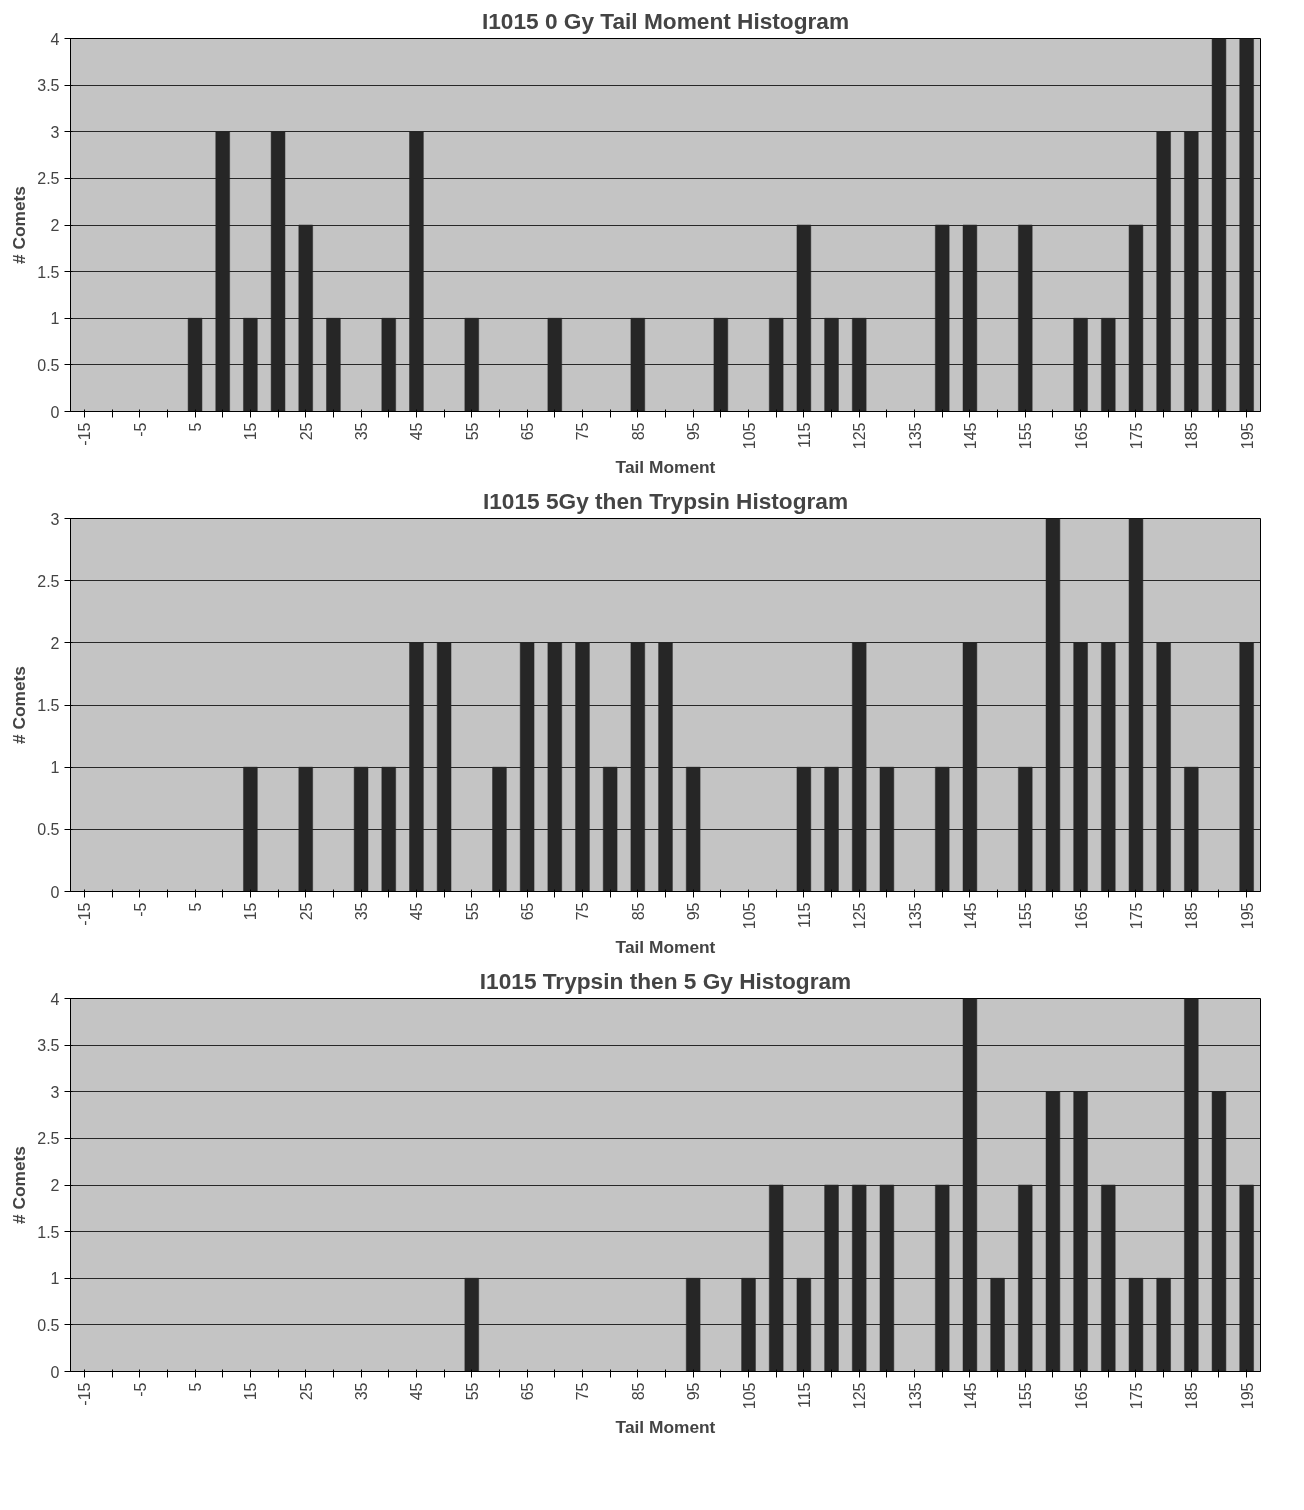  What do you see at coordinates (48, 581) in the screenshot?
I see `y-tick-label: 2.5` at bounding box center [48, 581].